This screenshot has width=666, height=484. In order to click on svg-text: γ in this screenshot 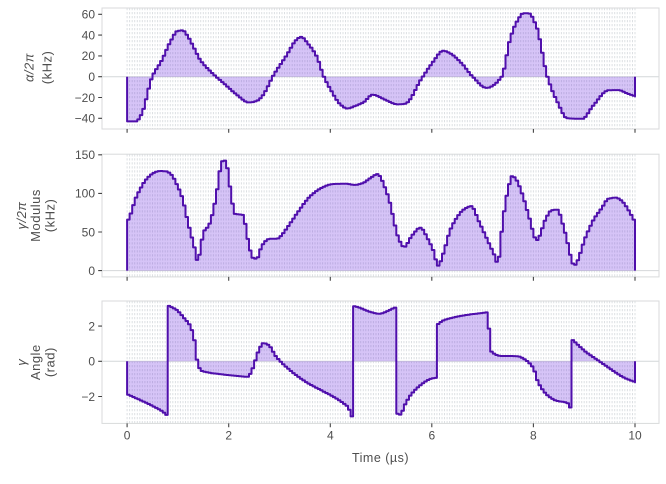, I will do `click(21, 362)`.